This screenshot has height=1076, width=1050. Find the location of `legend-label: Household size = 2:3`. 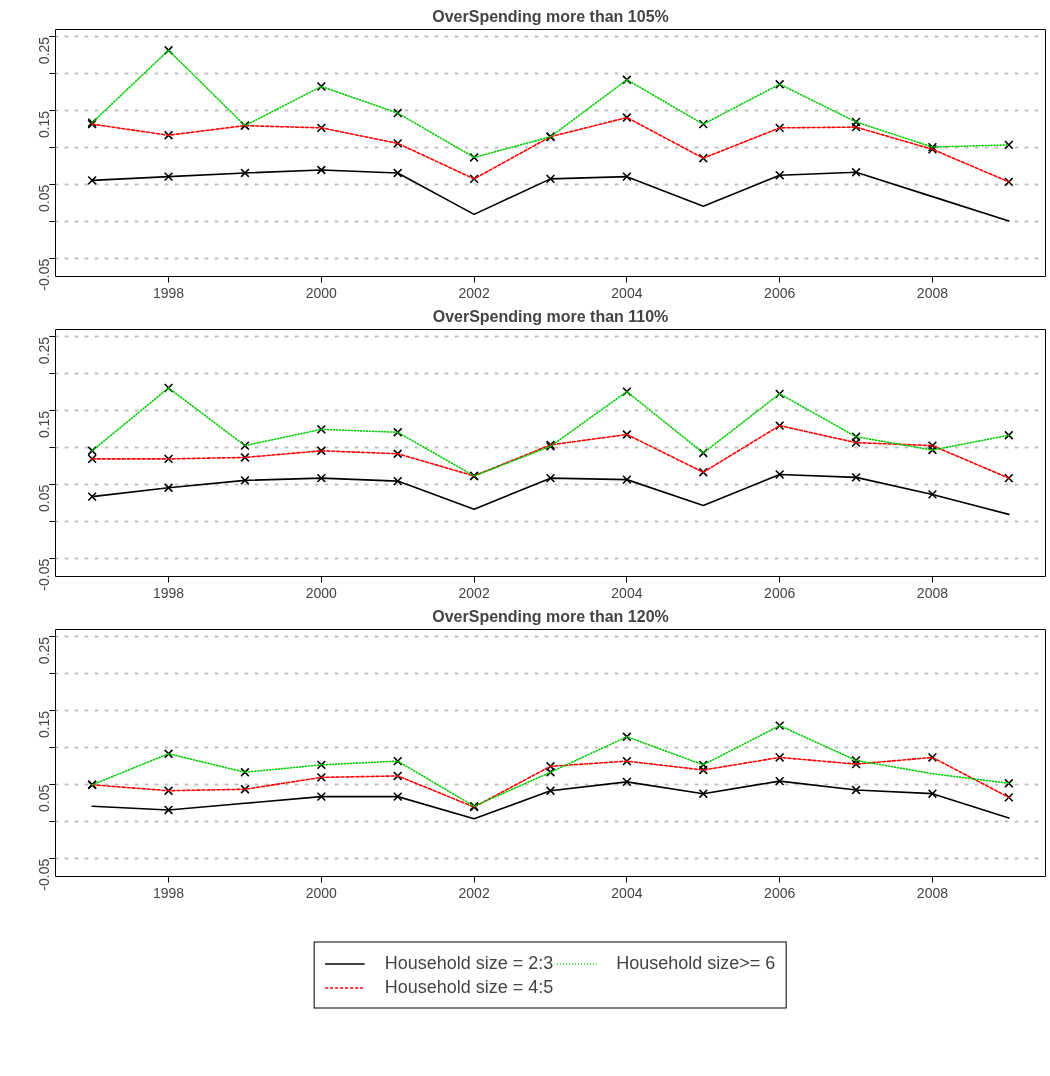

legend-label: Household size = 2:3 is located at coordinates (469, 963).